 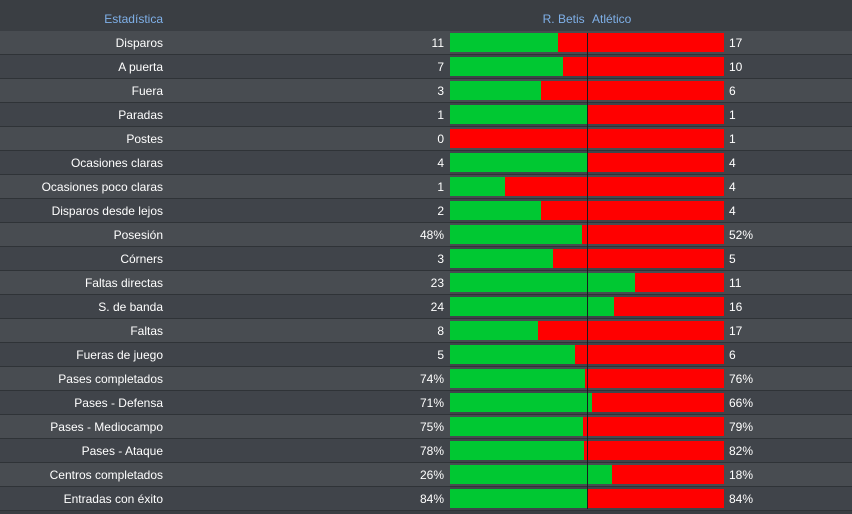 I want to click on stat-row: Centros completados 26% 18%, so click(x=426, y=475).